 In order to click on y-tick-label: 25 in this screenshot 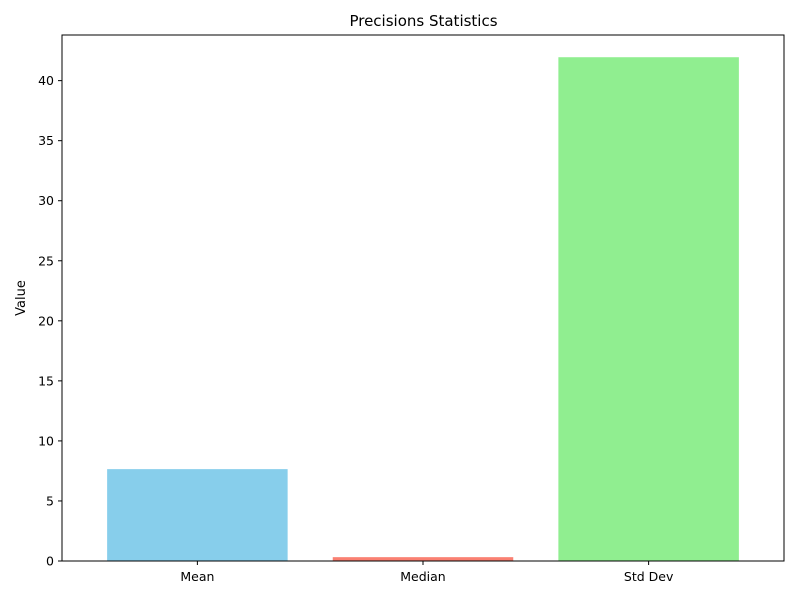, I will do `click(46, 260)`.